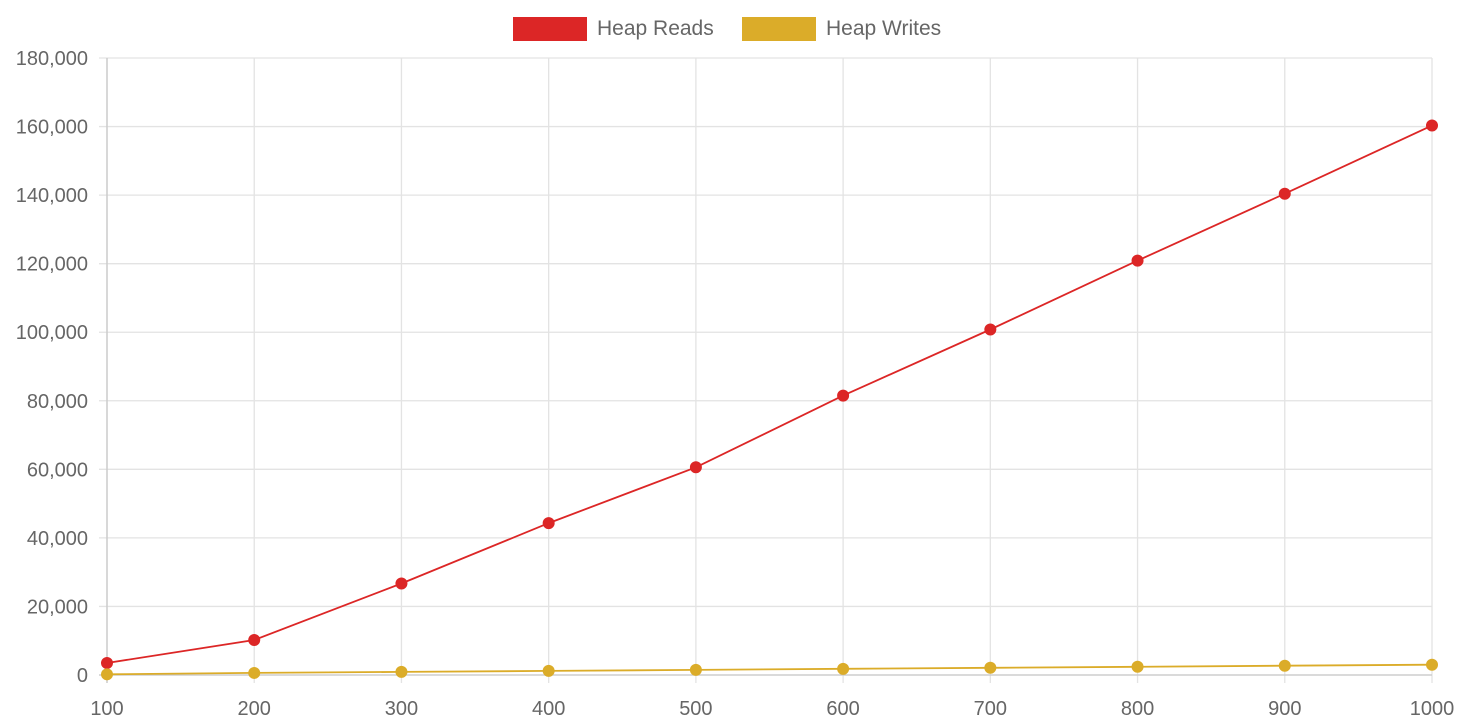  I want to click on y-tick-label: 160,000, so click(52, 128).